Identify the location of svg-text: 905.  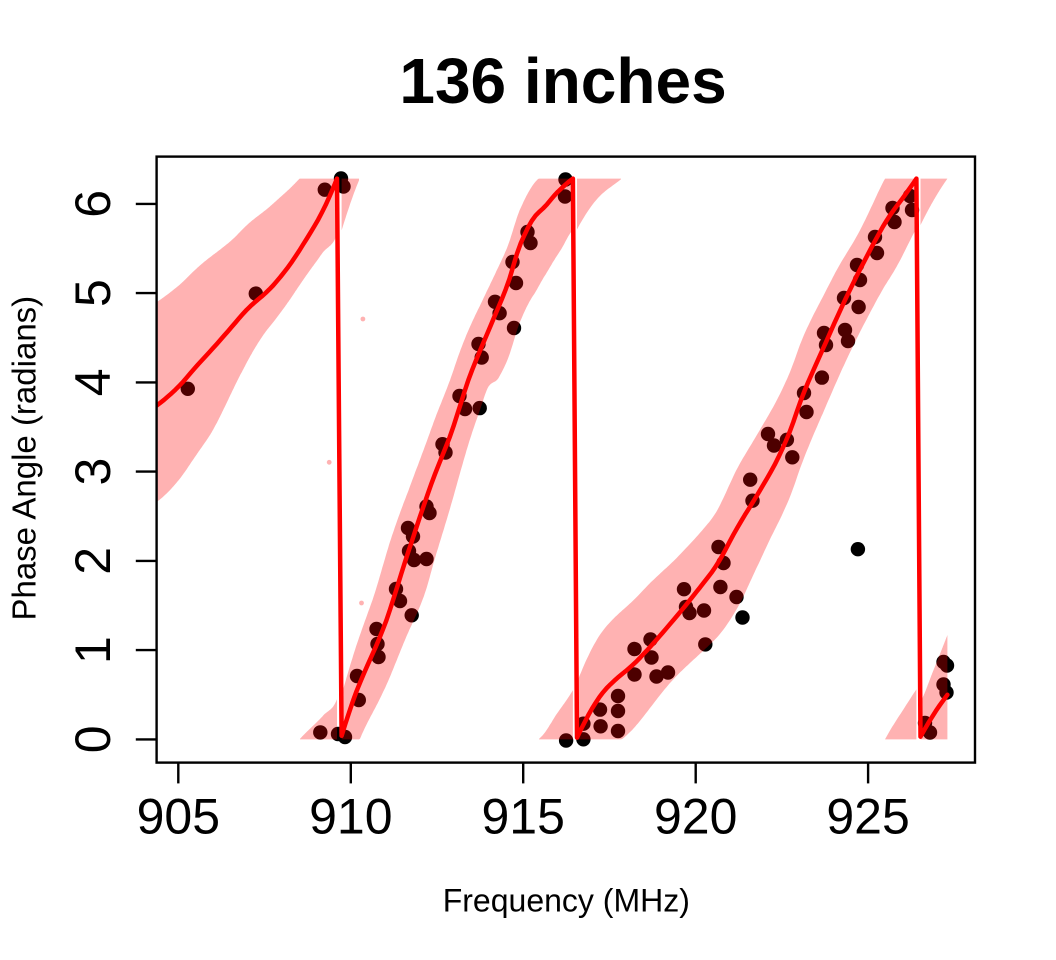
(178, 816).